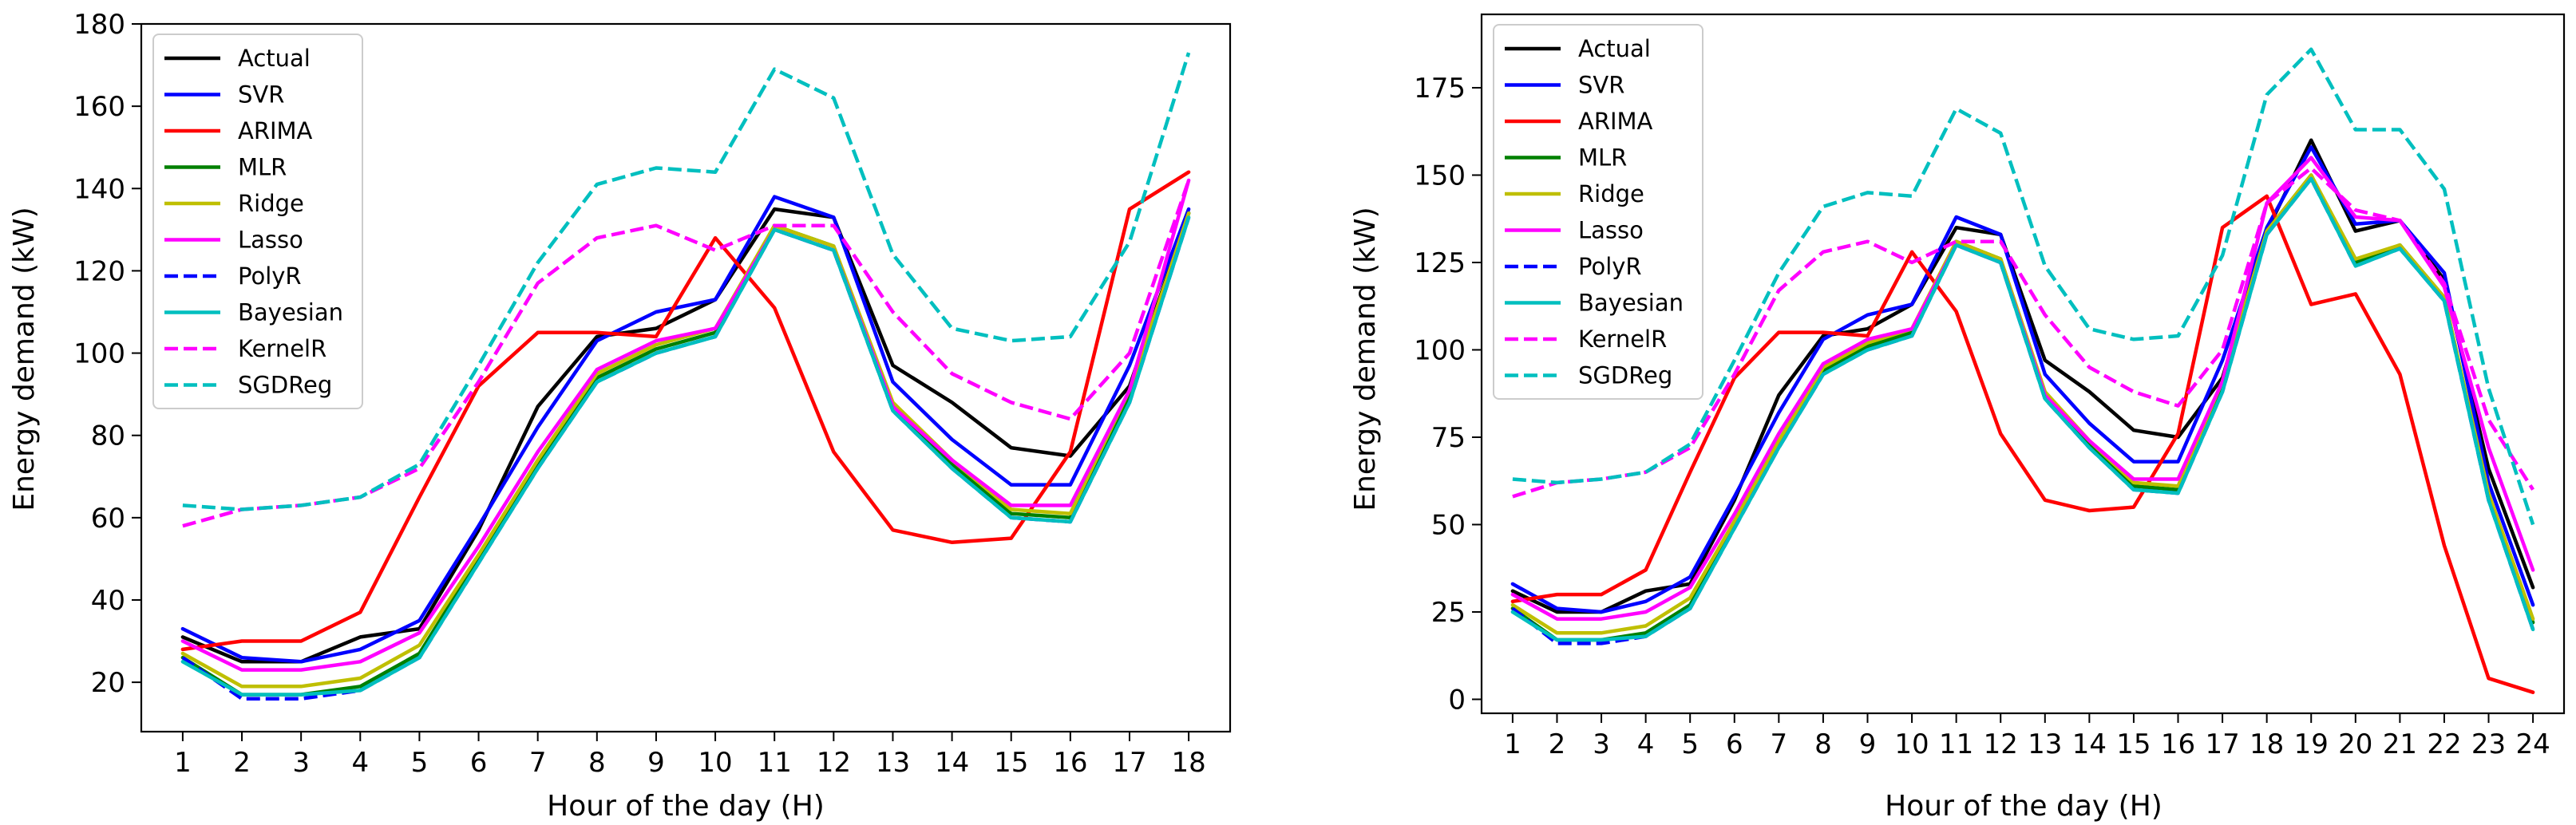 The height and width of the screenshot is (825, 2576). Describe the element at coordinates (1868, 744) in the screenshot. I see `right-x-tick-label-9: 9` at that location.